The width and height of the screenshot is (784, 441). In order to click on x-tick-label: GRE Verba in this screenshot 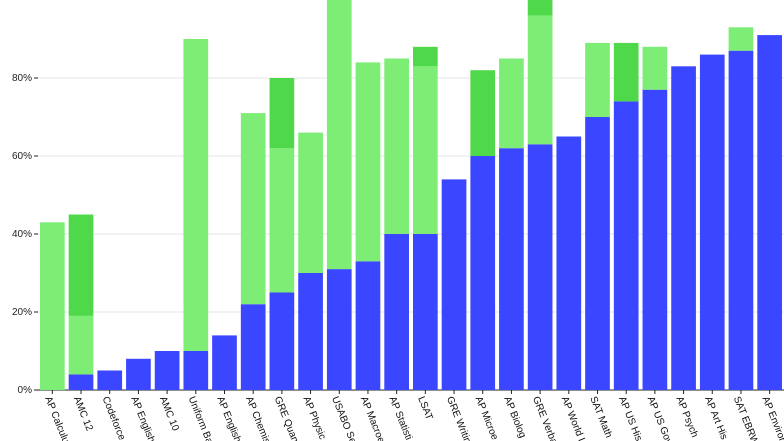, I will do `click(544, 418)`.